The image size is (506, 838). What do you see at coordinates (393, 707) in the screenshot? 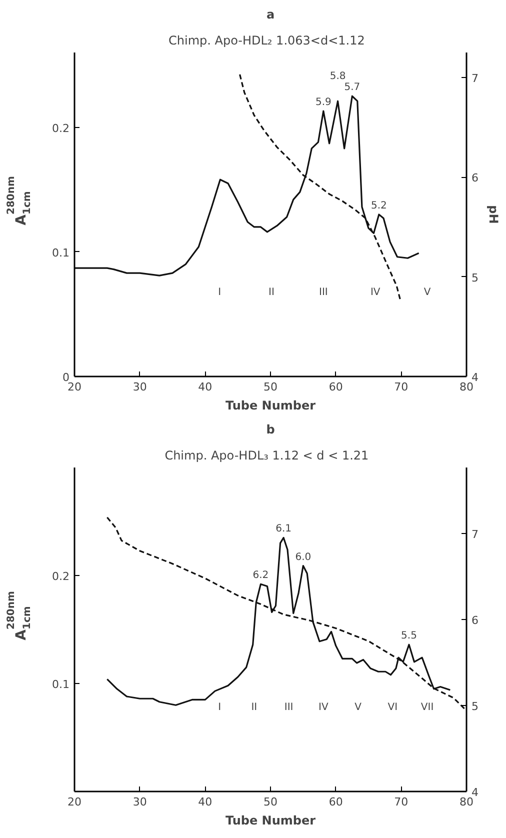
I see `annotation: VI` at bounding box center [393, 707].